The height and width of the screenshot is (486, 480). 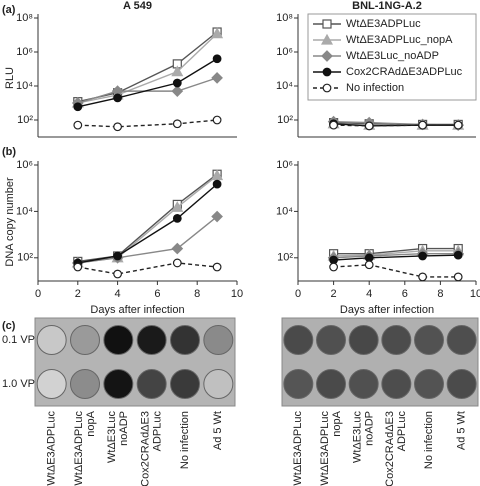 I want to click on legend-box, so click(x=392, y=57).